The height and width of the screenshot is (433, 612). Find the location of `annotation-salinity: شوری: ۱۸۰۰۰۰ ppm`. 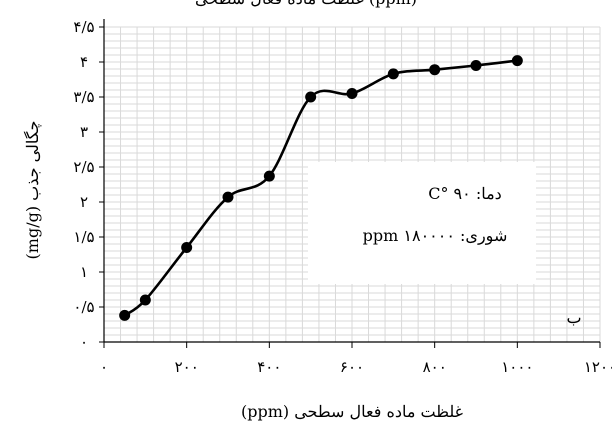

annotation-salinity: شوری: ۱۸۰۰۰۰ ppm is located at coordinates (435, 235).